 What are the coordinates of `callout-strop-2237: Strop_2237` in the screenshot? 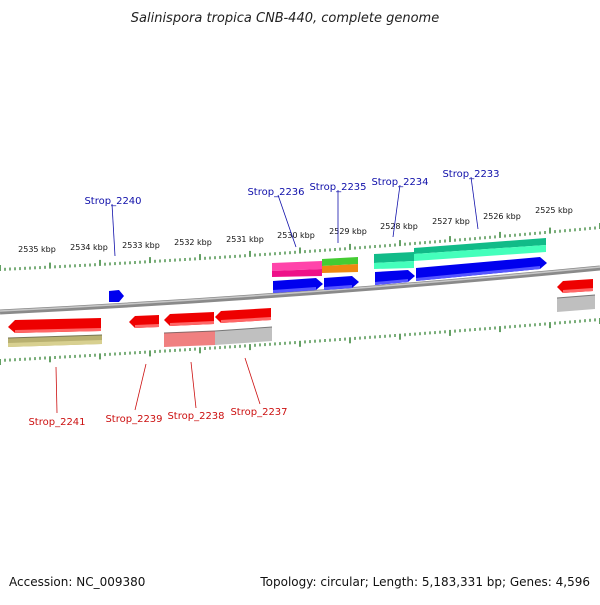 It's located at (259, 387).